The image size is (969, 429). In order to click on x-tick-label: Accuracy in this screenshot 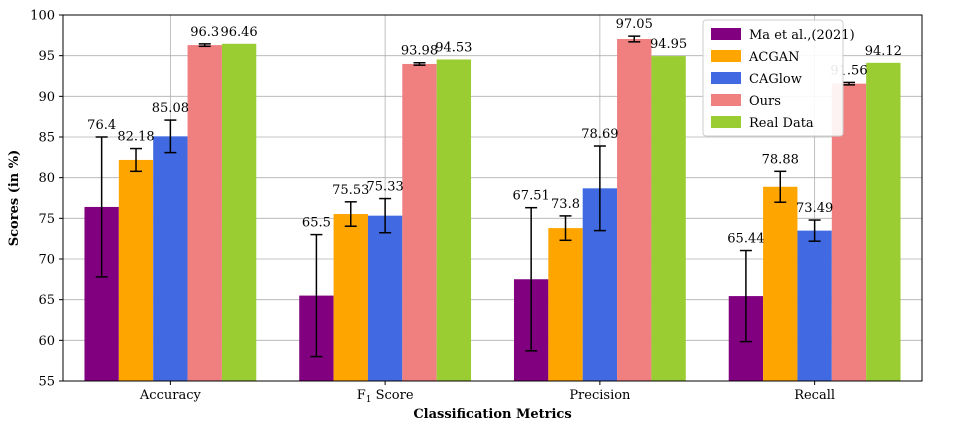, I will do `click(170, 395)`.